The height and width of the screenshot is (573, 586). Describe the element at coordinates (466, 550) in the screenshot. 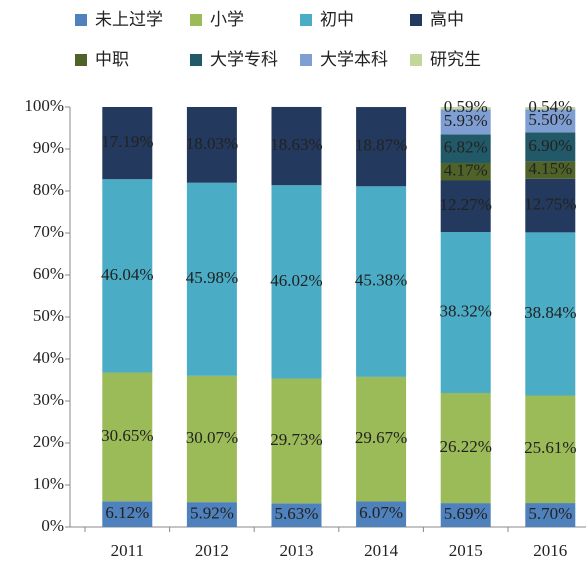

I see `x-tick-label: 2015` at that location.